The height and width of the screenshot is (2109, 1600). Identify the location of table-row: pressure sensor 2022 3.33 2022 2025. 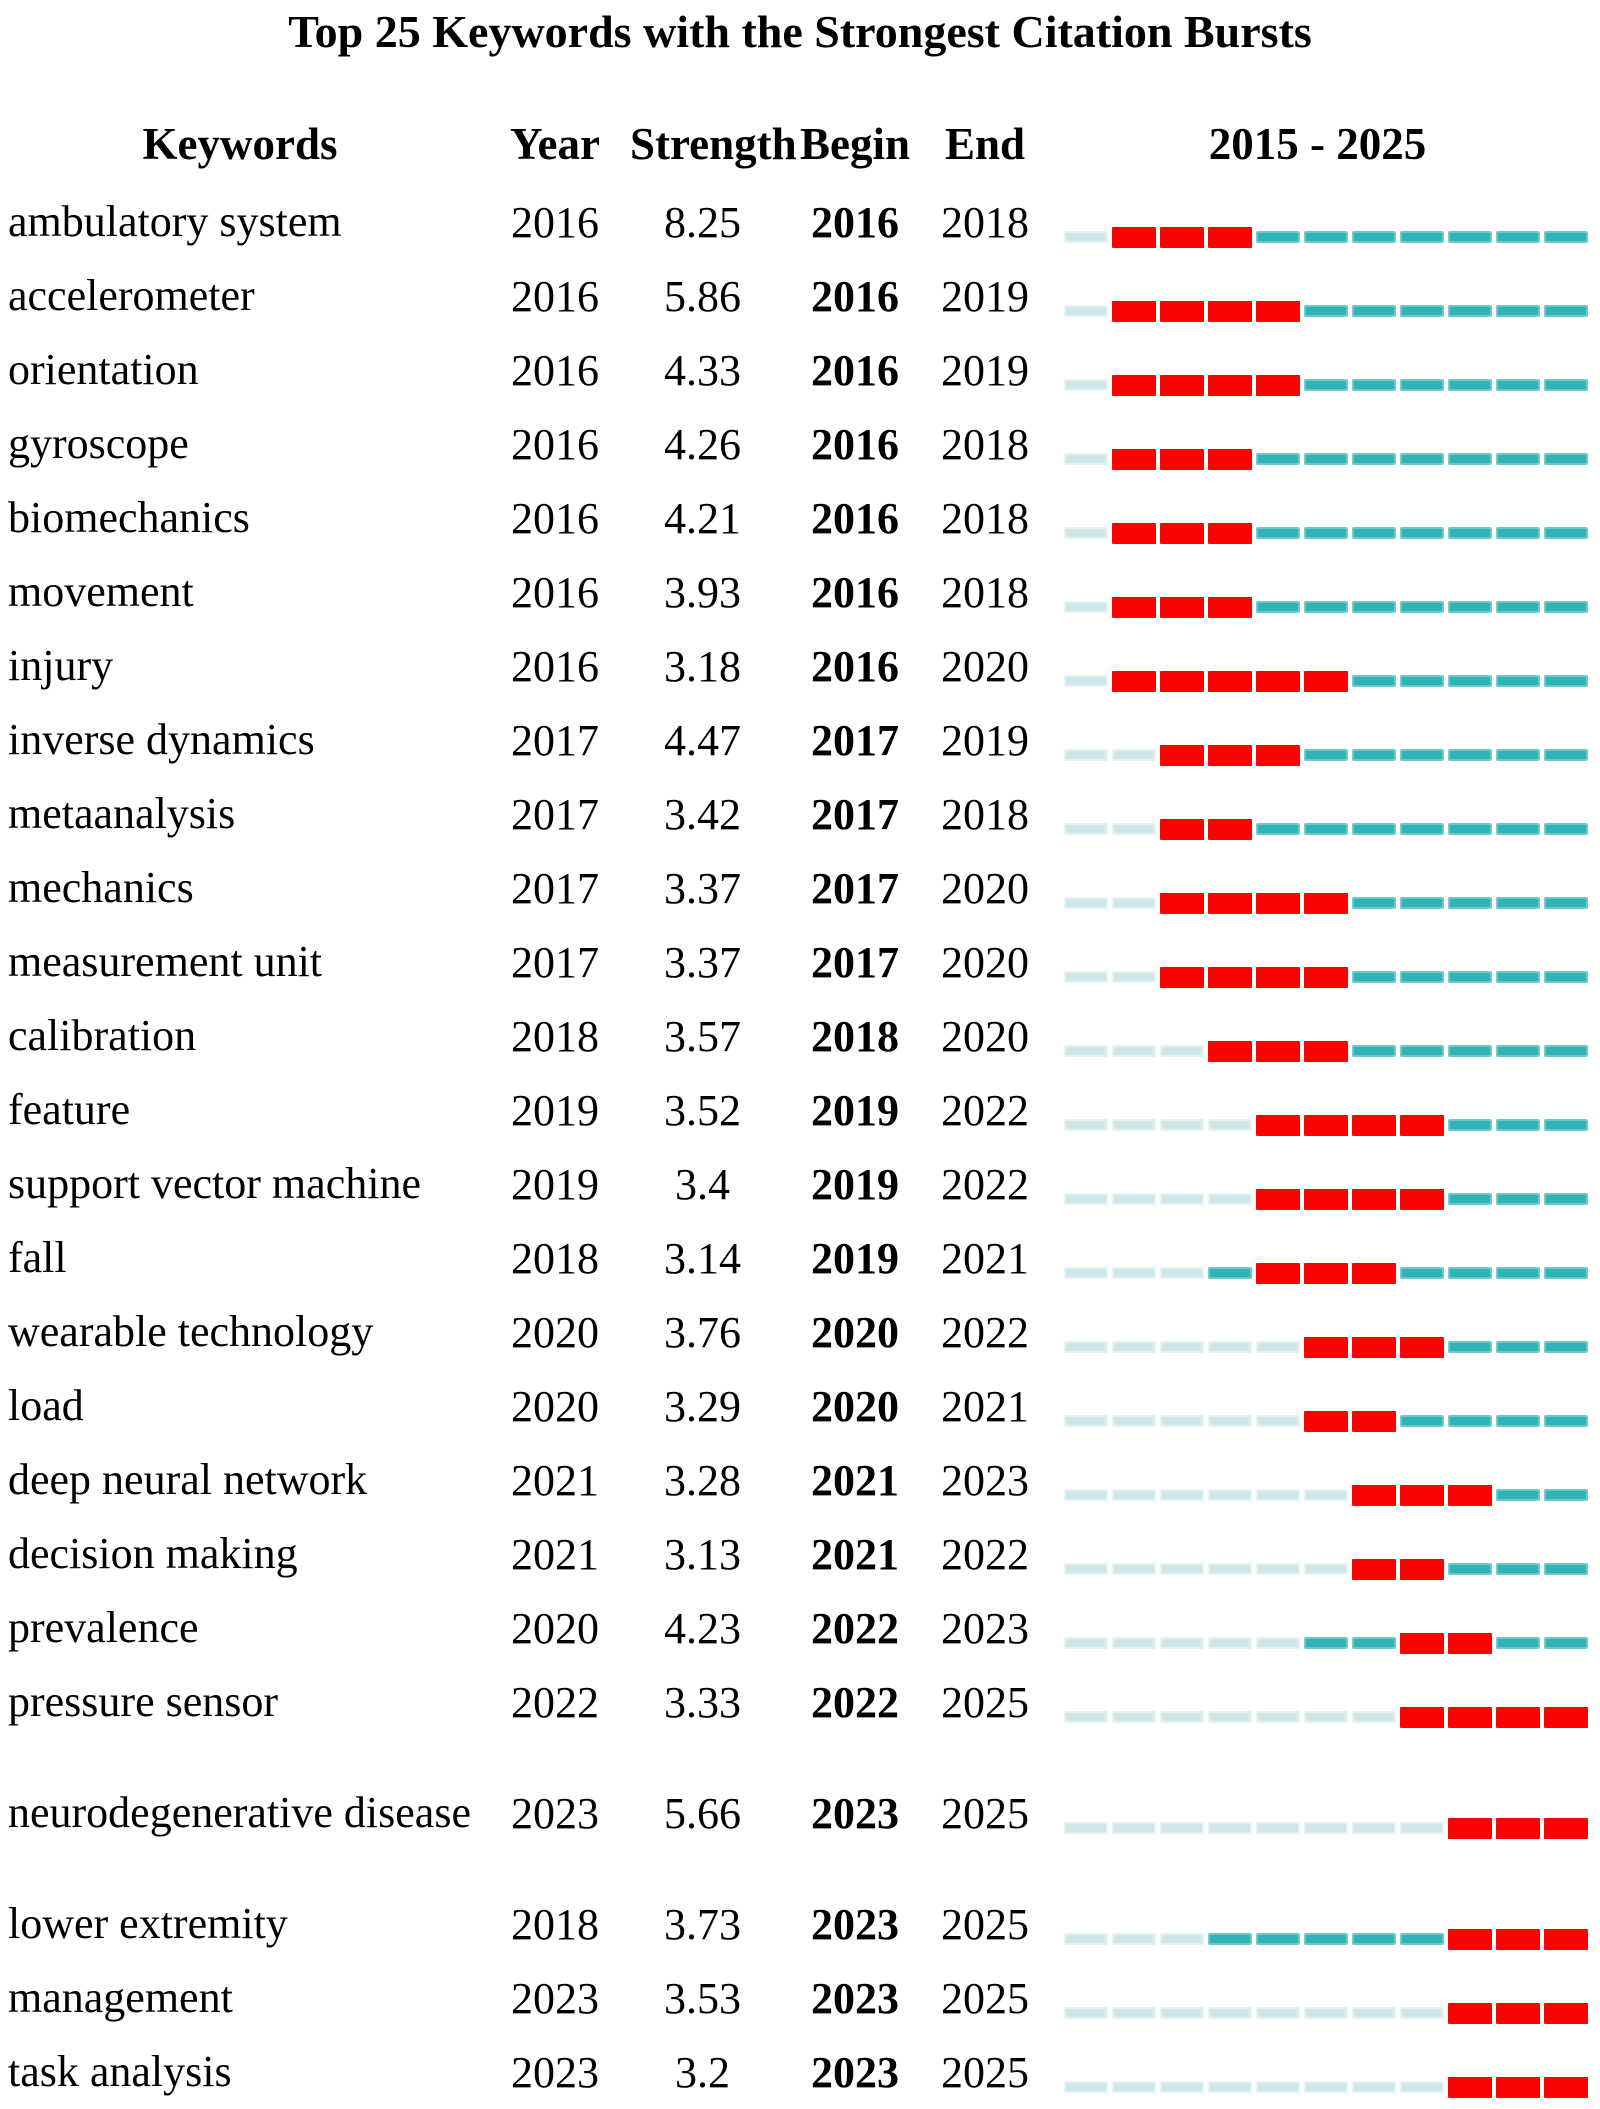
(800, 1702).